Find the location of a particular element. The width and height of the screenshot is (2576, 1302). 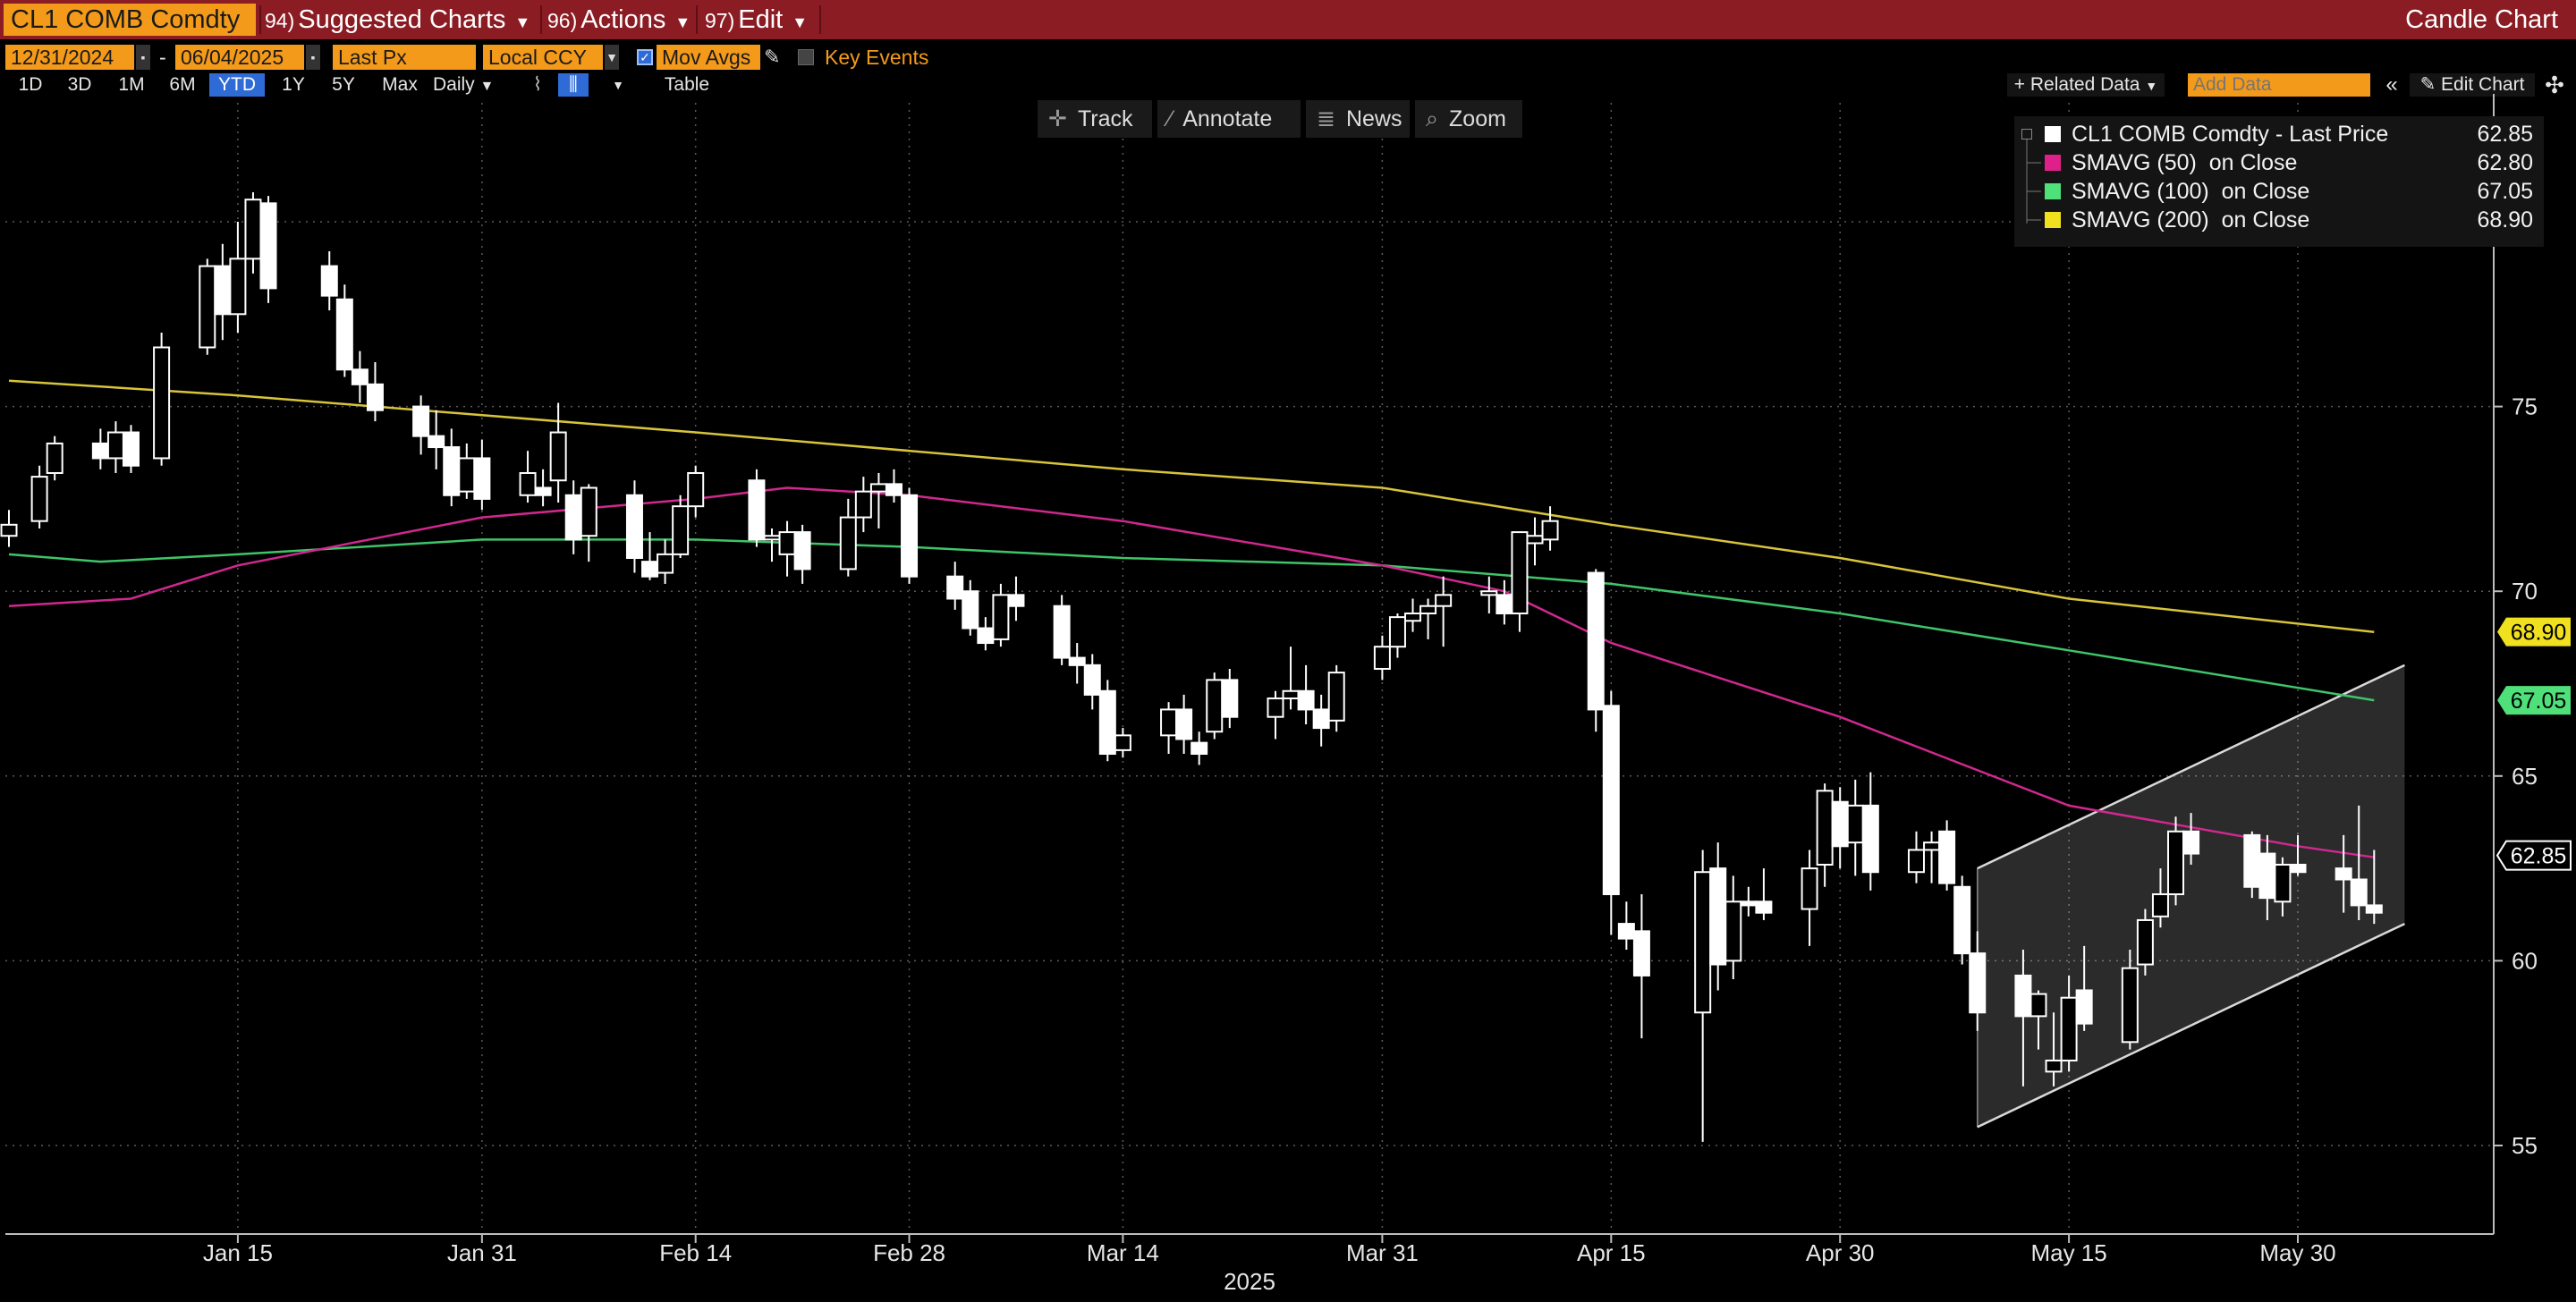

x-tick-label: Apr 15 is located at coordinates (1611, 1252).